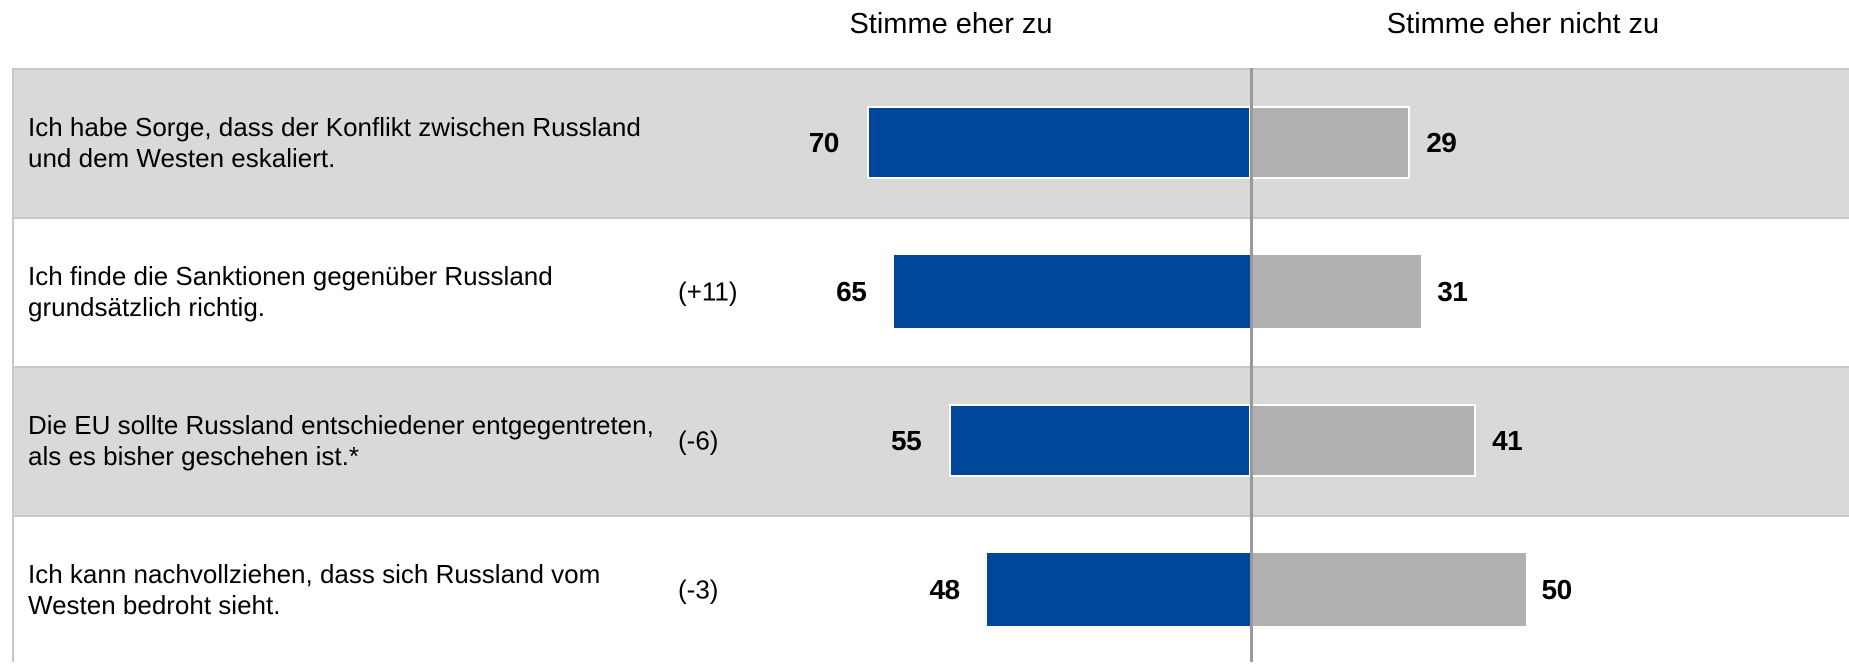 This screenshot has height=664, width=1849. I want to click on change-label: (+11), so click(708, 291).